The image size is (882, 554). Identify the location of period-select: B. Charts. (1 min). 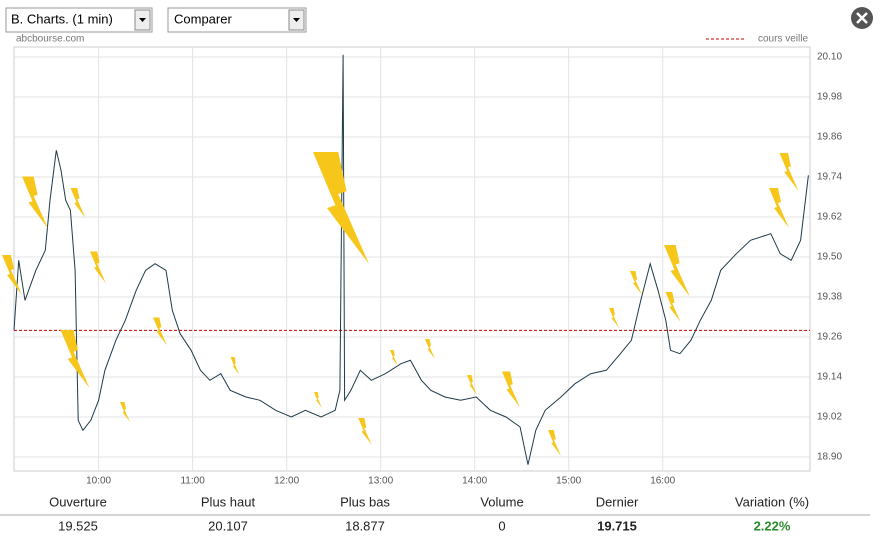
(79, 20).